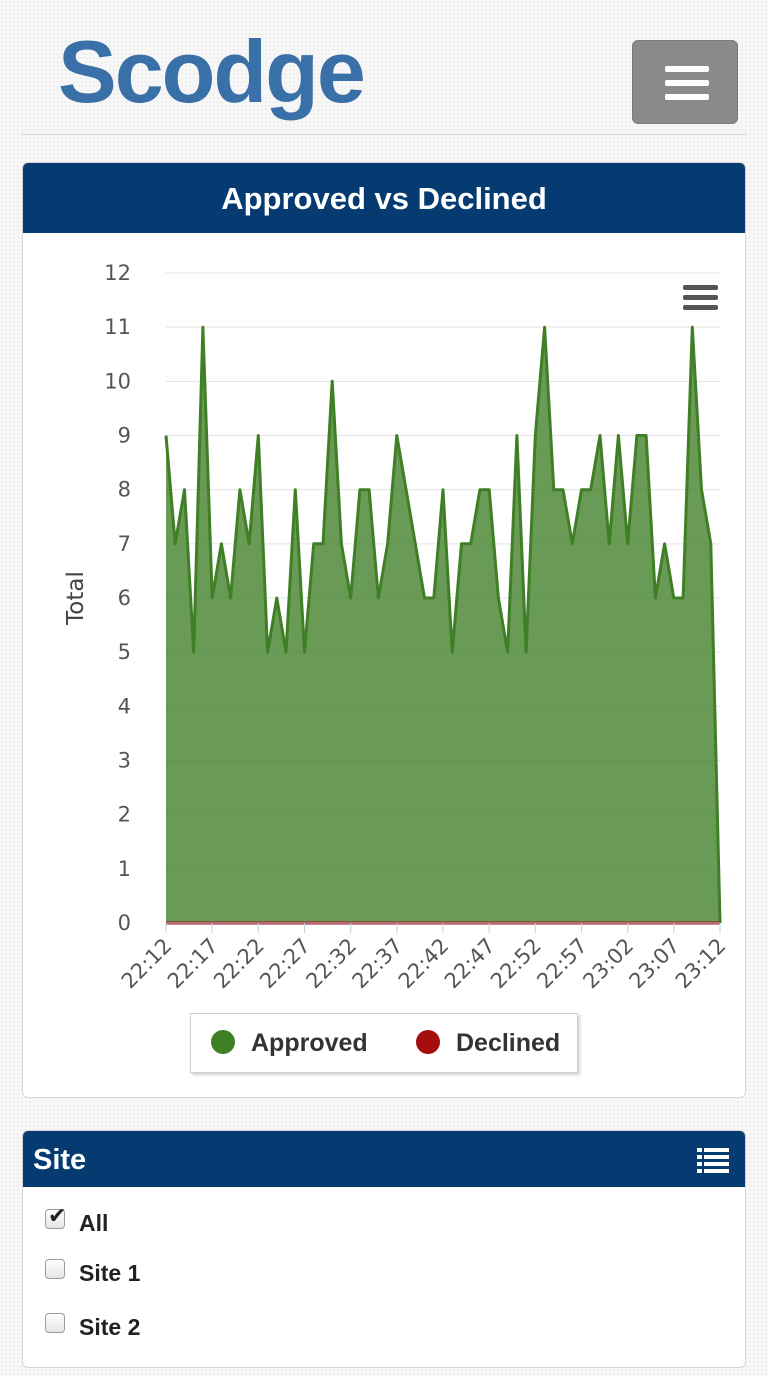  I want to click on legend-label-approved: Approved, so click(309, 1043).